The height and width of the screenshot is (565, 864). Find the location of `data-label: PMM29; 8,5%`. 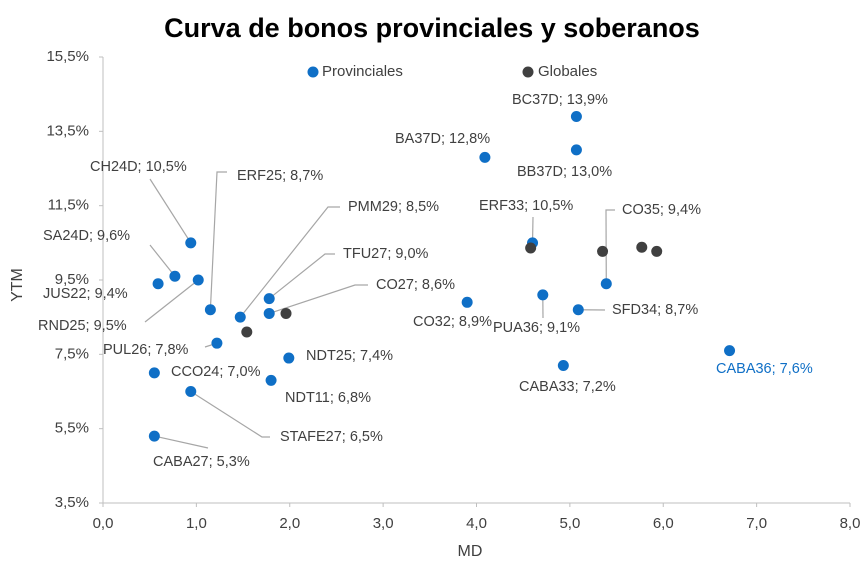

data-label: PMM29; 8,5% is located at coordinates (393, 207).